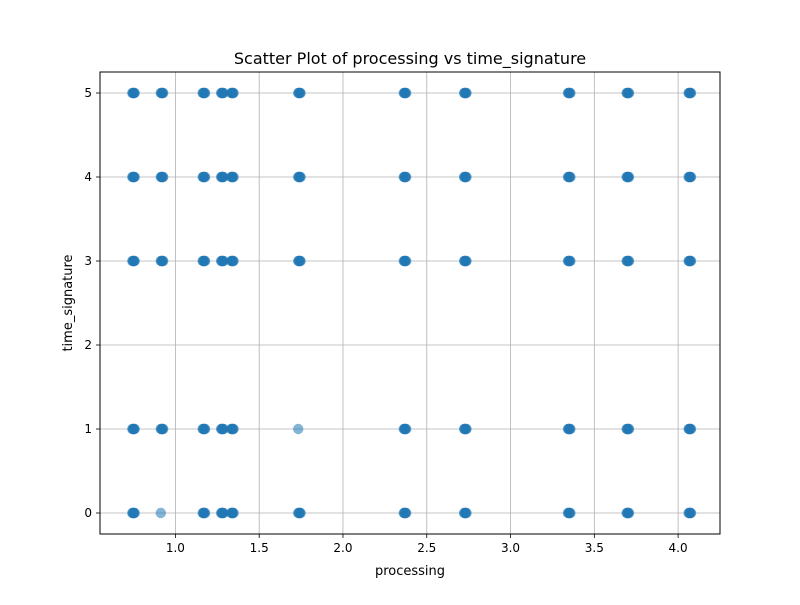  I want to click on y-tick-label: 2, so click(88, 345).